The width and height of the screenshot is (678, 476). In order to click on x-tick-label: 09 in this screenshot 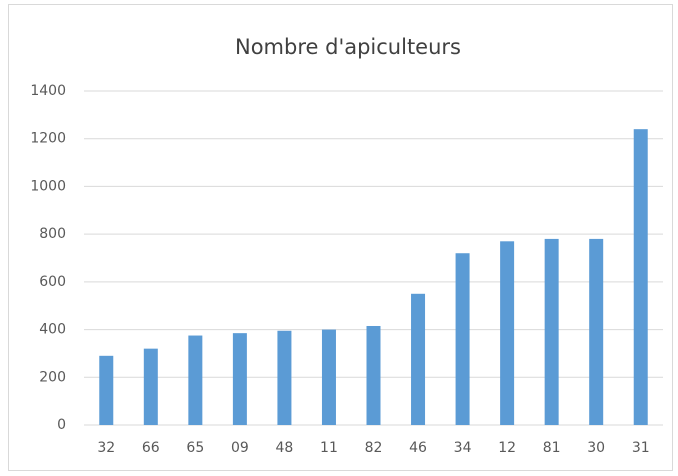, I will do `click(240, 448)`.